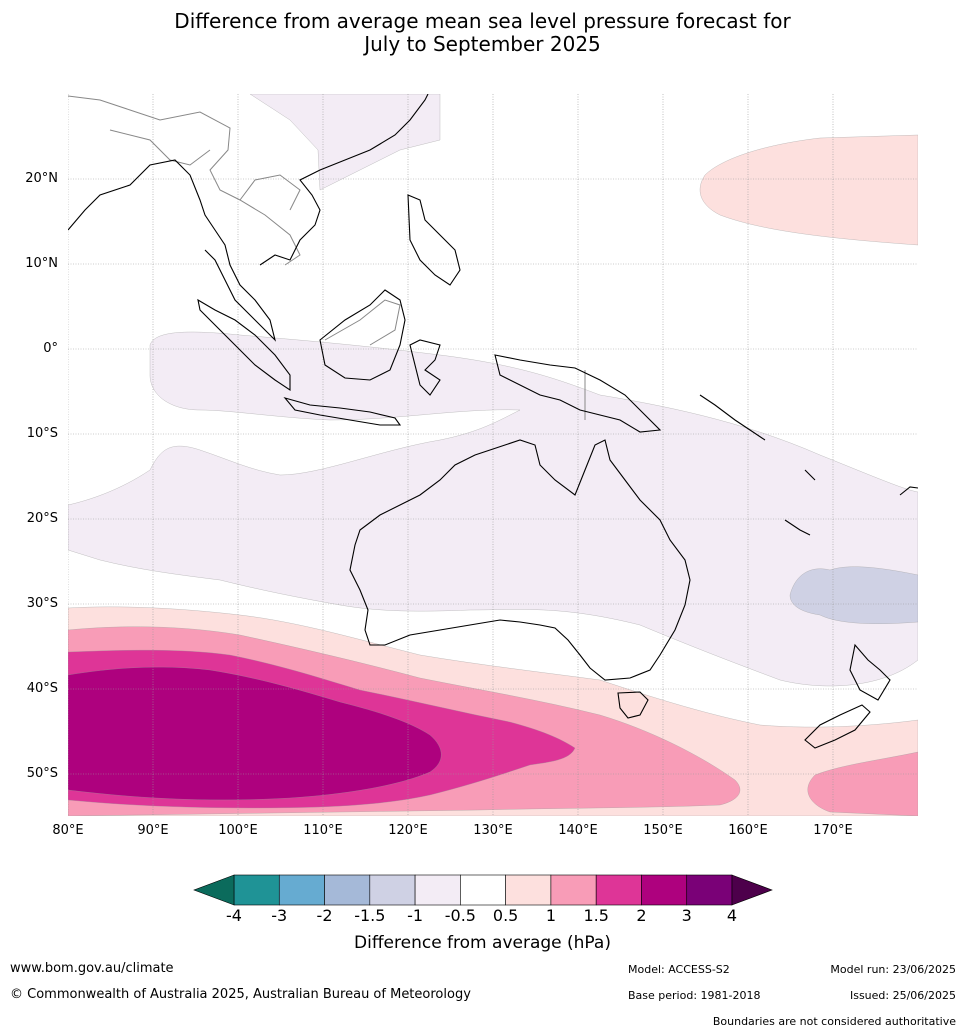 The image size is (965, 1035). I want to click on anomaly-region-pos-0-5-north, so click(808, 190).